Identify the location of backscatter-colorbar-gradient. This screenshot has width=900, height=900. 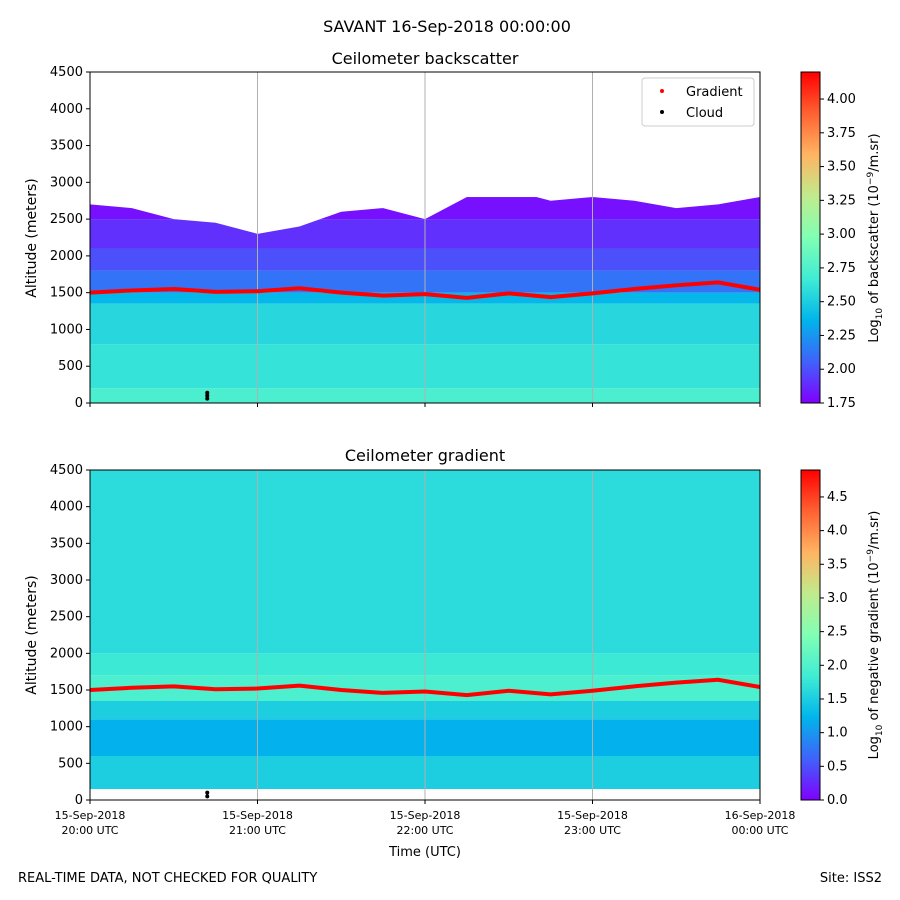
(810, 237).